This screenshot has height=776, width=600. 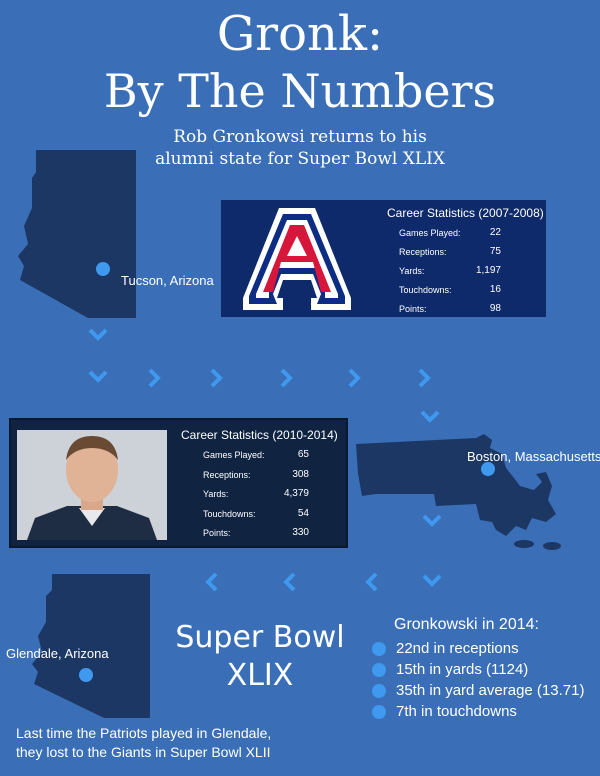 What do you see at coordinates (92, 485) in the screenshot?
I see `player-photo` at bounding box center [92, 485].